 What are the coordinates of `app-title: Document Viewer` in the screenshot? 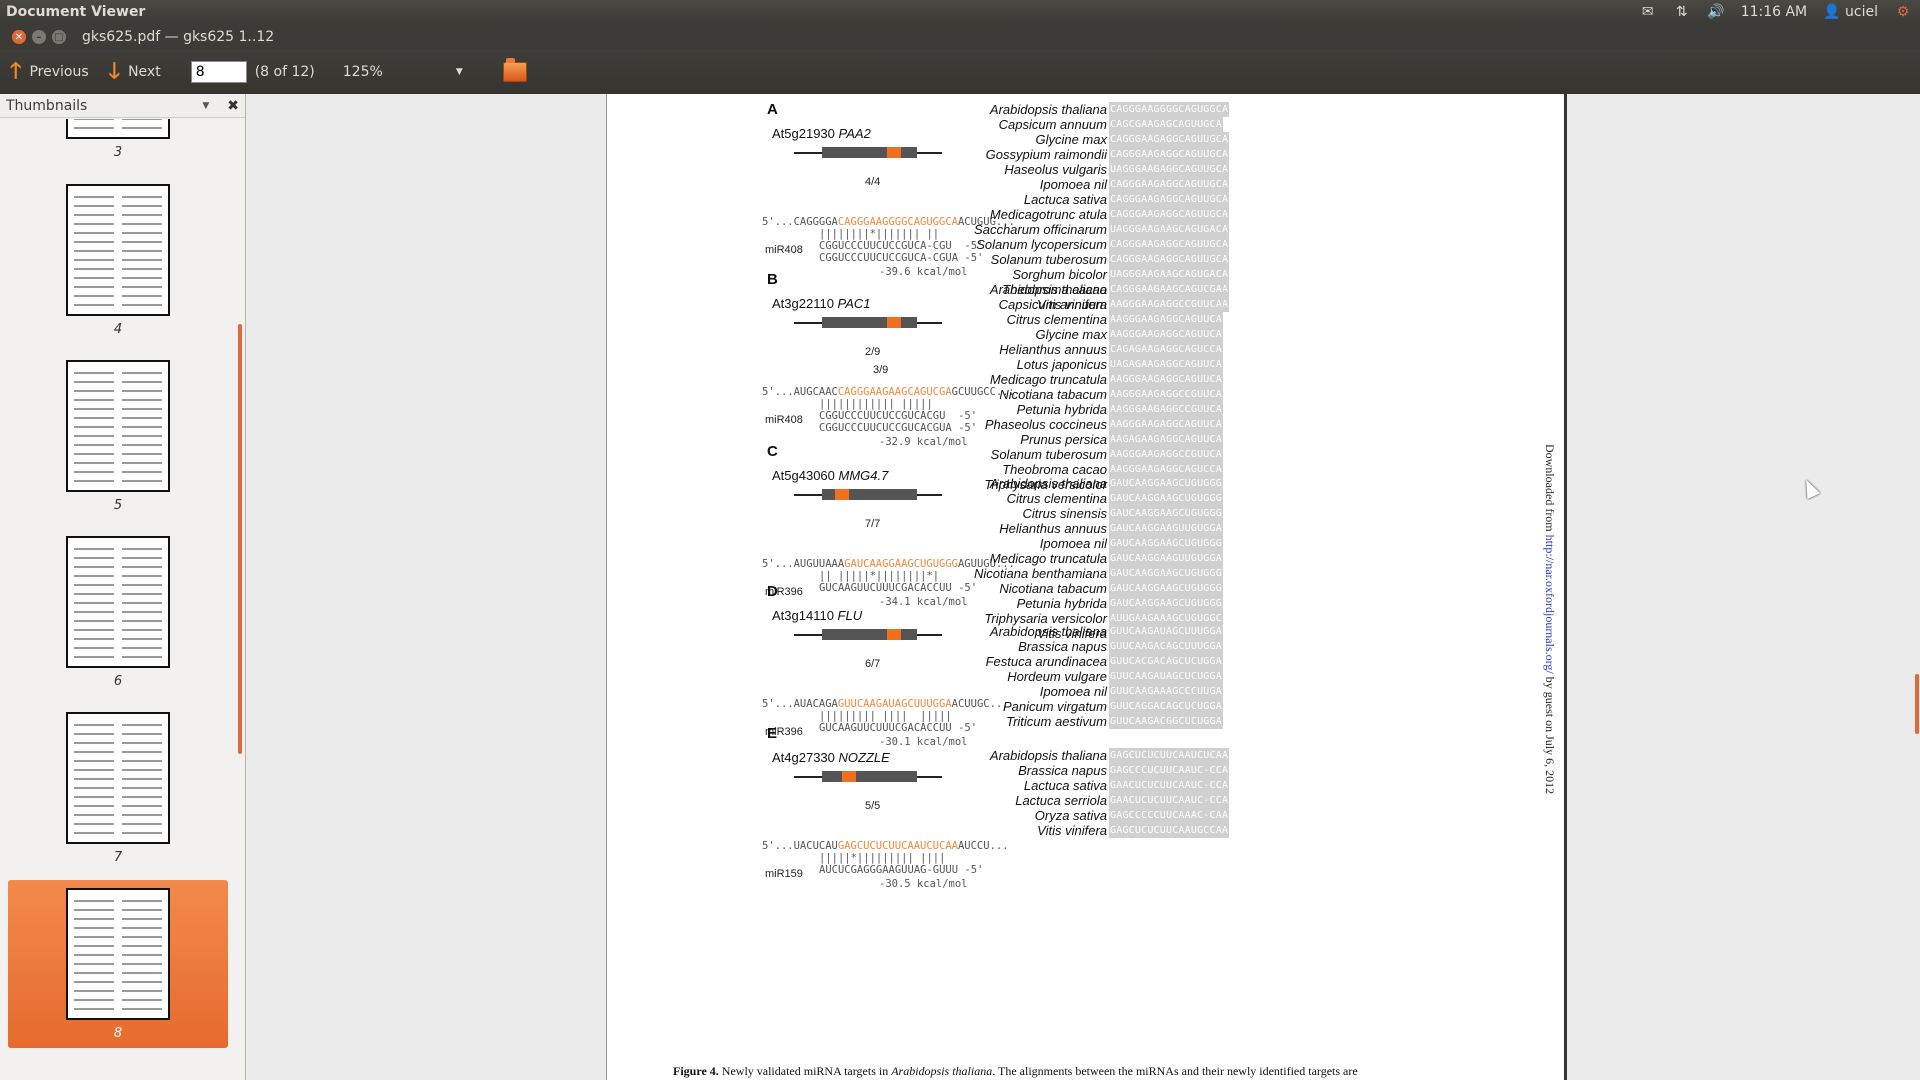 It's located at (76, 12).